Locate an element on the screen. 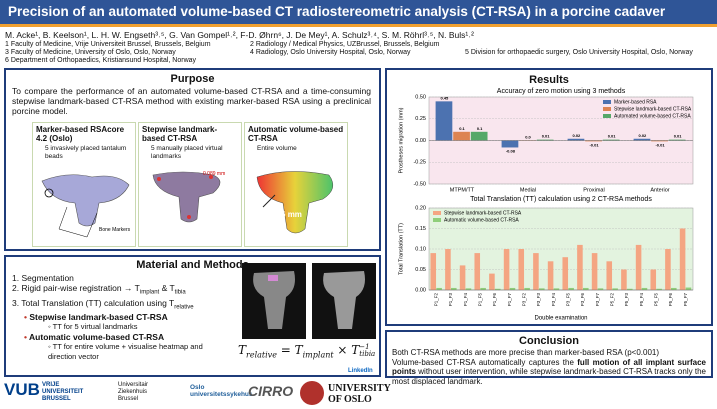  logo: UNIVERSITY OF OSLO is located at coordinates (359, 394).